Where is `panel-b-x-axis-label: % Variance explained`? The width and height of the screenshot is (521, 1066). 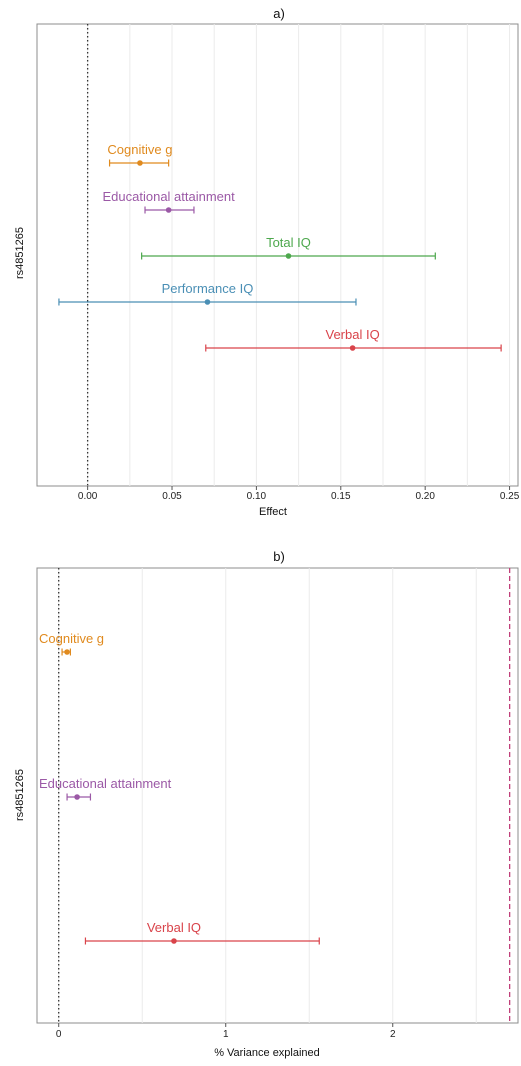
panel-b-x-axis-label: % Variance explained is located at coordinates (267, 1053).